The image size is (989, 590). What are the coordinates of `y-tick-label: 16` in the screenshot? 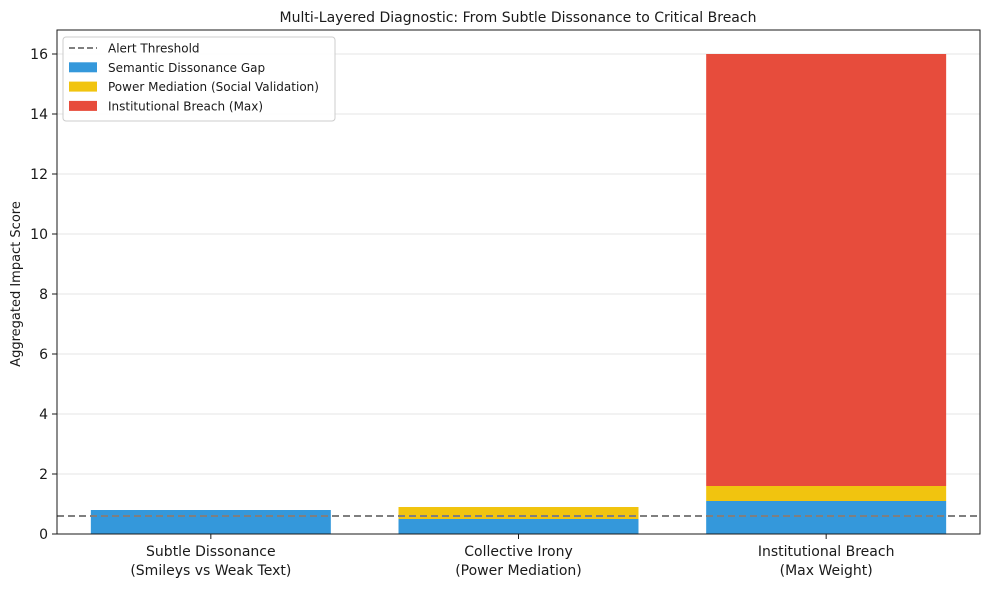 It's located at (39, 55).